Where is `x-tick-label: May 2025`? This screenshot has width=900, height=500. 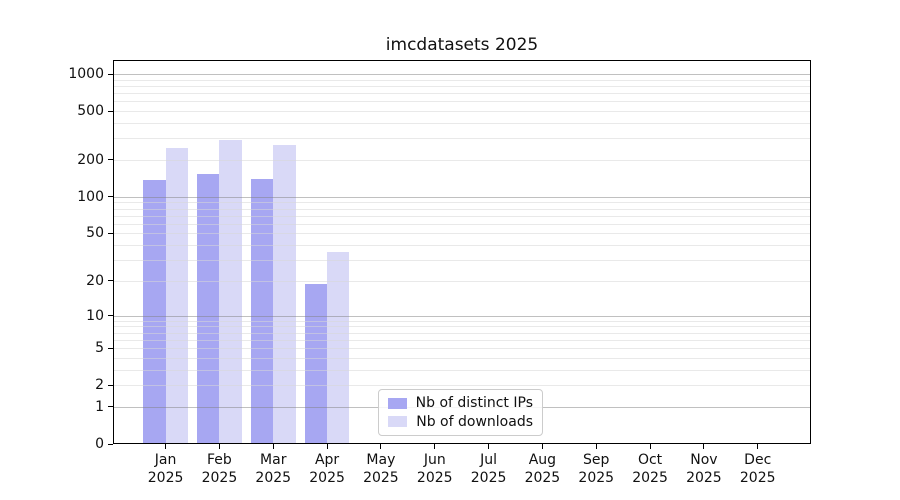
x-tick-label: May 2025 is located at coordinates (381, 469).